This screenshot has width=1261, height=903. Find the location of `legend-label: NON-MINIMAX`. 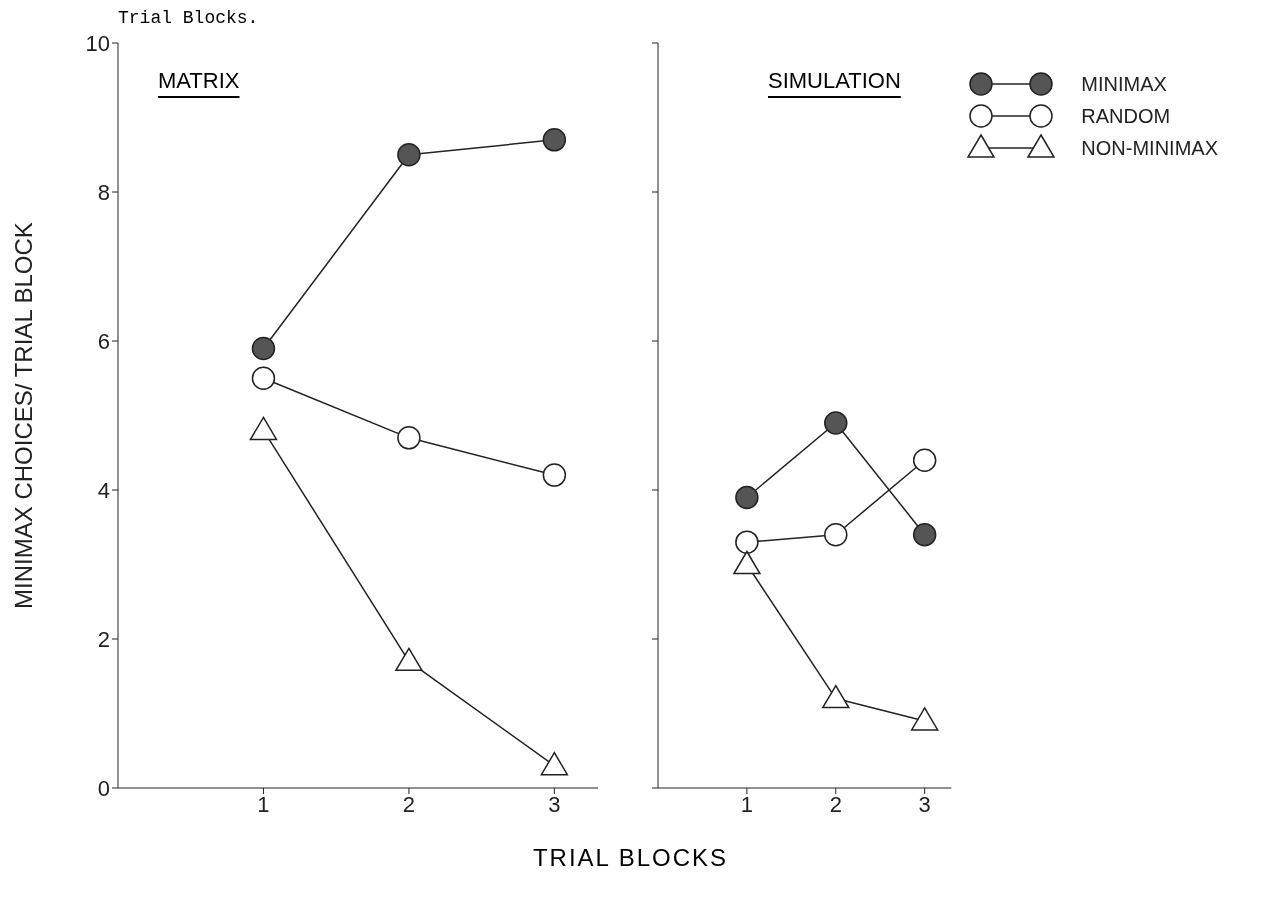

legend-label: NON-MINIMAX is located at coordinates (1149, 148).